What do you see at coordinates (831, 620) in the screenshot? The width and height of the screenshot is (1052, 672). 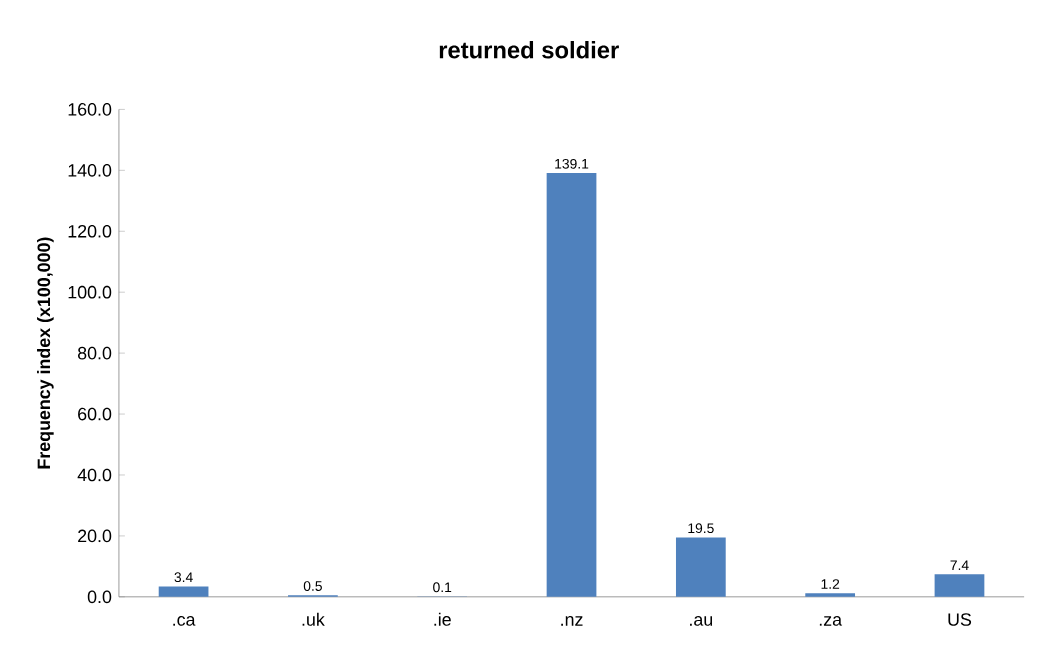 I see `x-tick-label: .za` at bounding box center [831, 620].